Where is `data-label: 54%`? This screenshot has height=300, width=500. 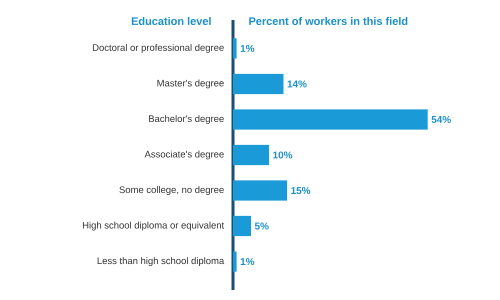
data-label: 54% is located at coordinates (441, 119).